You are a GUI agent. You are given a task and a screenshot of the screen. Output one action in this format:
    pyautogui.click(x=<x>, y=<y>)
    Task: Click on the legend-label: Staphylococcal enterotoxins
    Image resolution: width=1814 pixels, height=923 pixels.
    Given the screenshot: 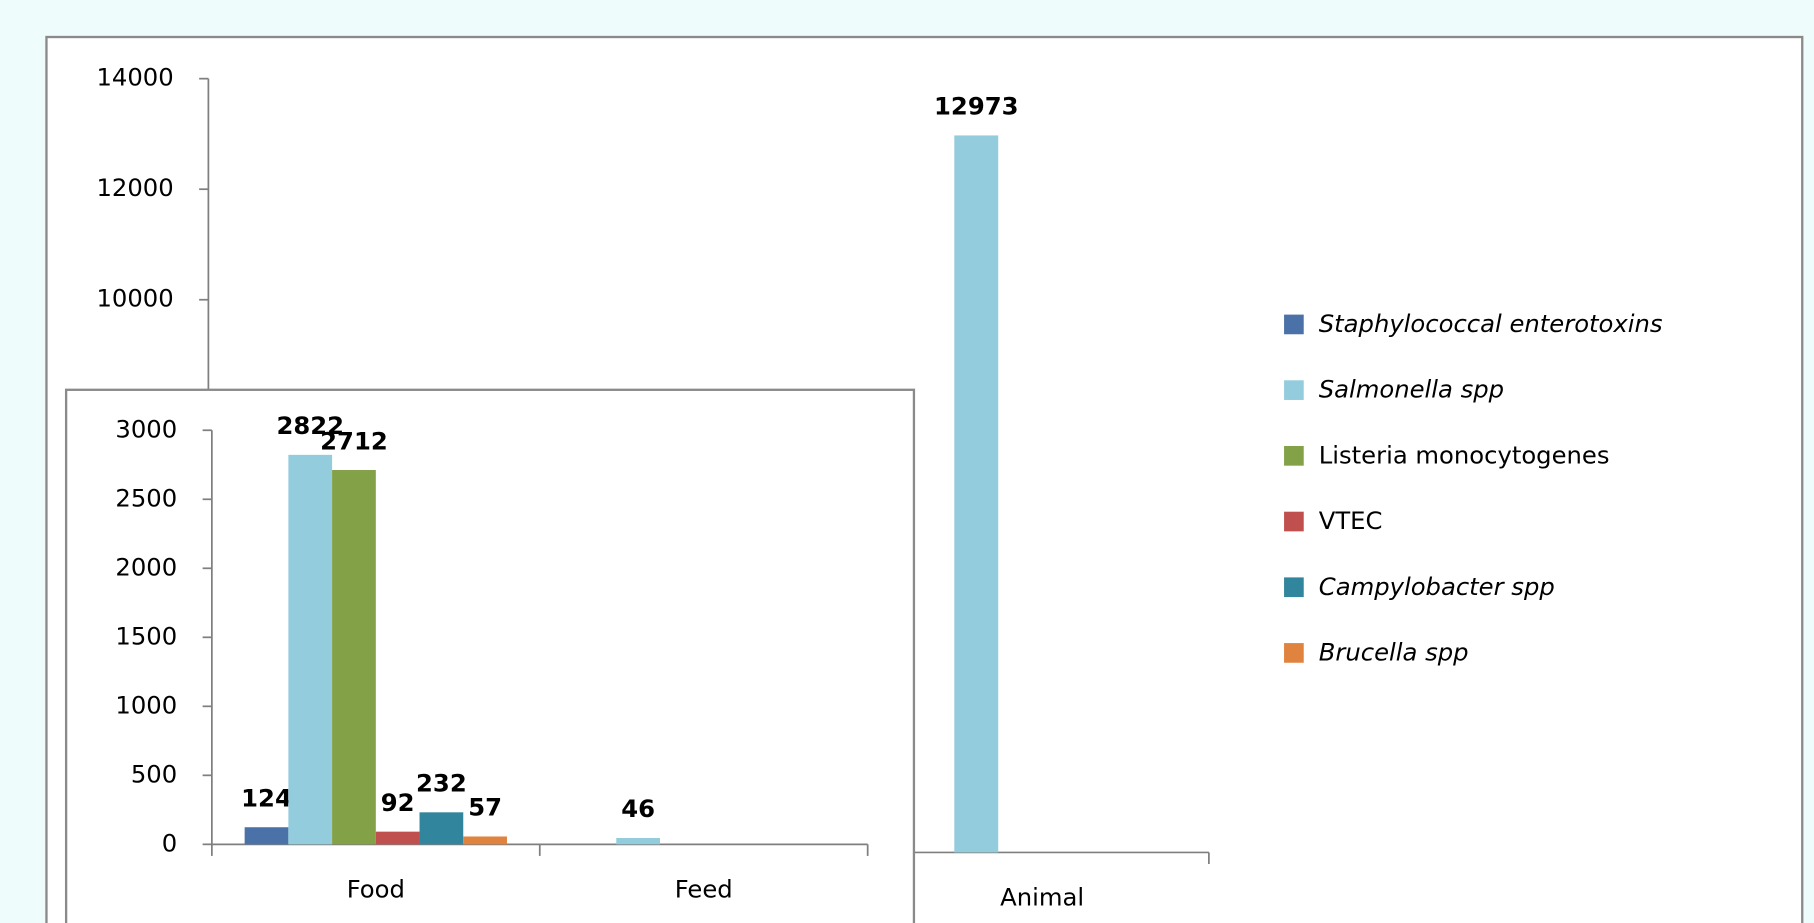 What is the action you would take?
    pyautogui.click(x=1491, y=323)
    